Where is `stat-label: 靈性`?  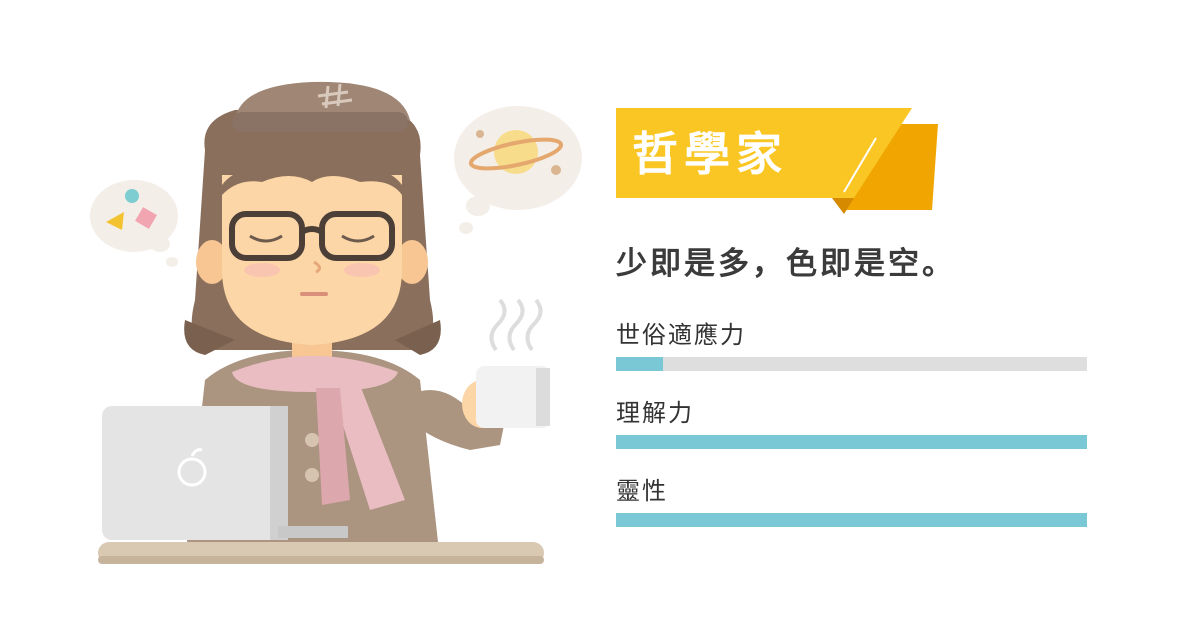 stat-label: 靈性 is located at coordinates (642, 491).